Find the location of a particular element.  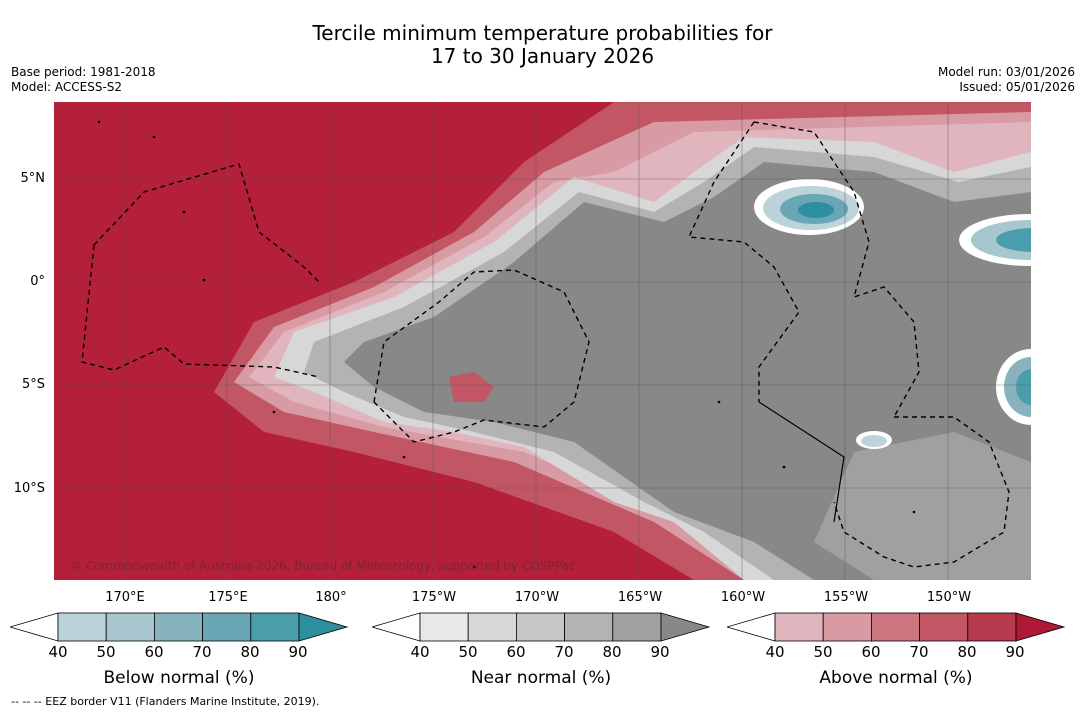

model-name: Model: ACCESS-S2 is located at coordinates (67, 87).